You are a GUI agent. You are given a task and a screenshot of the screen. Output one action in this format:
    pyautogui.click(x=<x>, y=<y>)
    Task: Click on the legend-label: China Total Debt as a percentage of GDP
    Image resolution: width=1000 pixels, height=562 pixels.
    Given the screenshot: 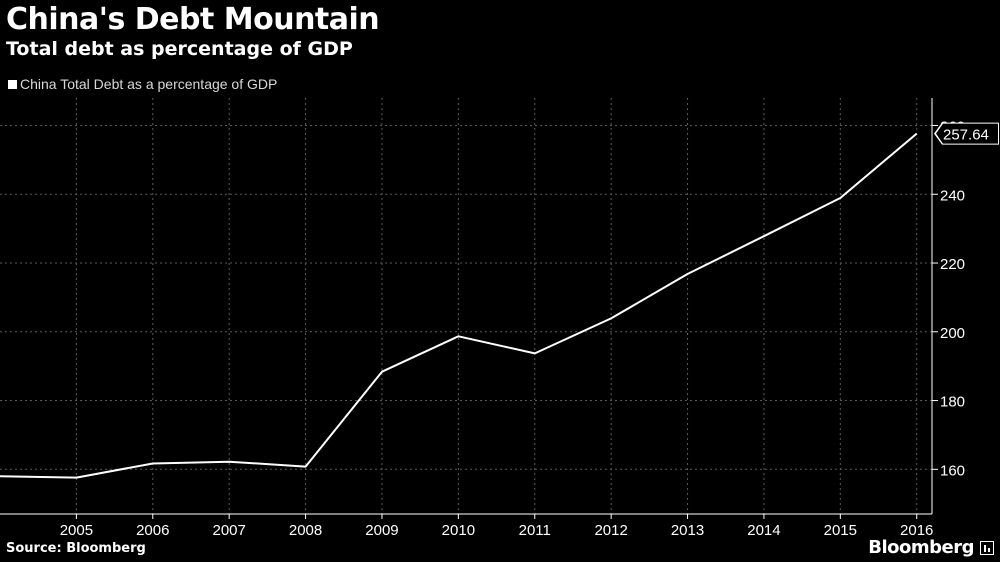 What is the action you would take?
    pyautogui.click(x=149, y=84)
    